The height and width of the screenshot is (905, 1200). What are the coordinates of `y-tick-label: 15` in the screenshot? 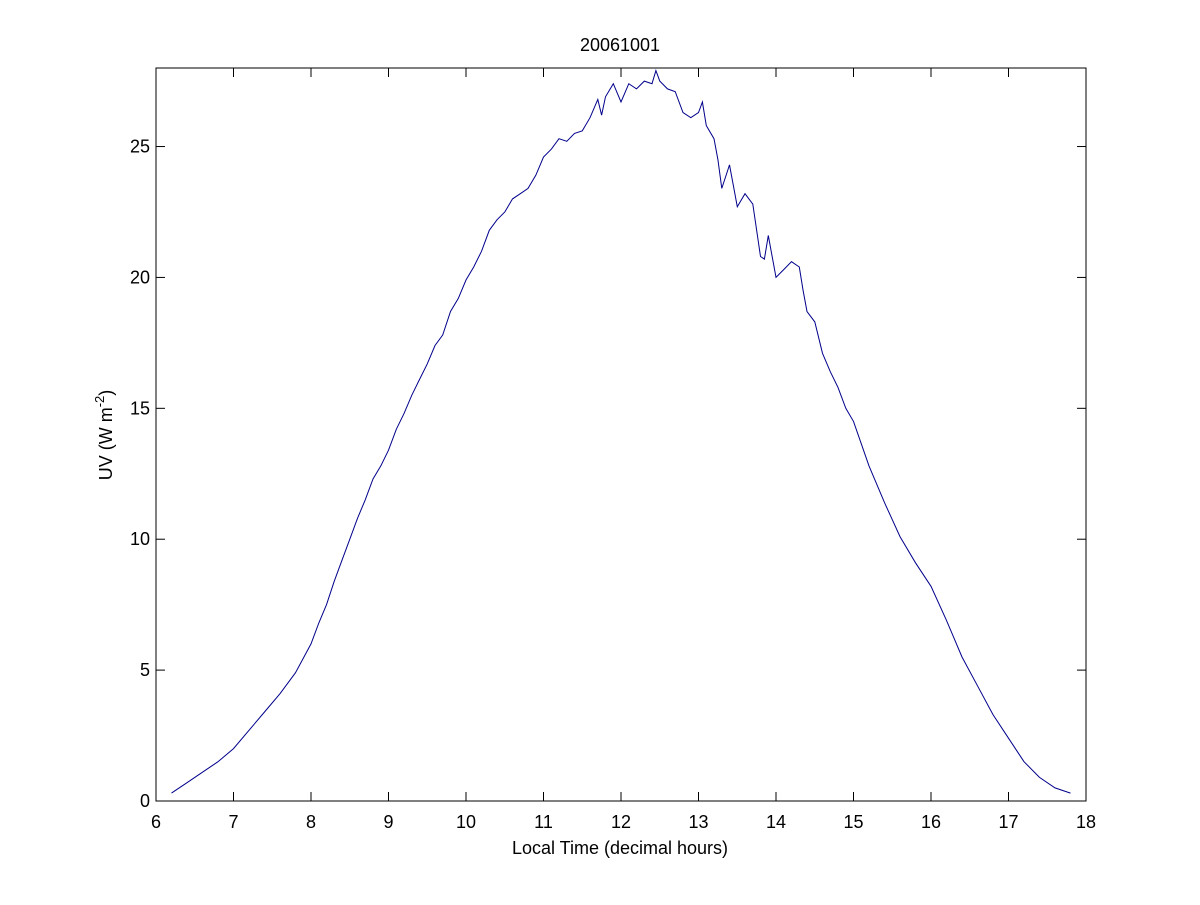 It's located at (140, 408).